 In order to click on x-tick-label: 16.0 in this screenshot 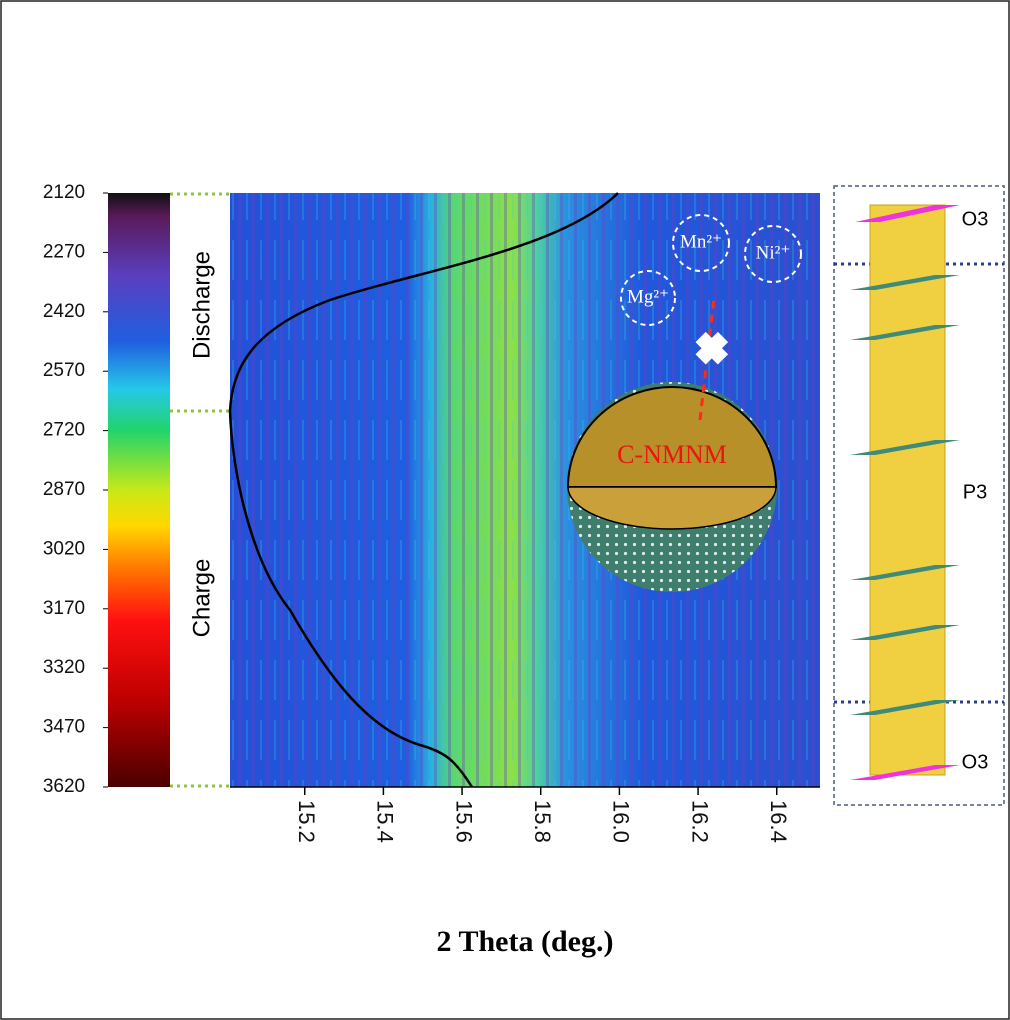, I will do `click(621, 821)`.